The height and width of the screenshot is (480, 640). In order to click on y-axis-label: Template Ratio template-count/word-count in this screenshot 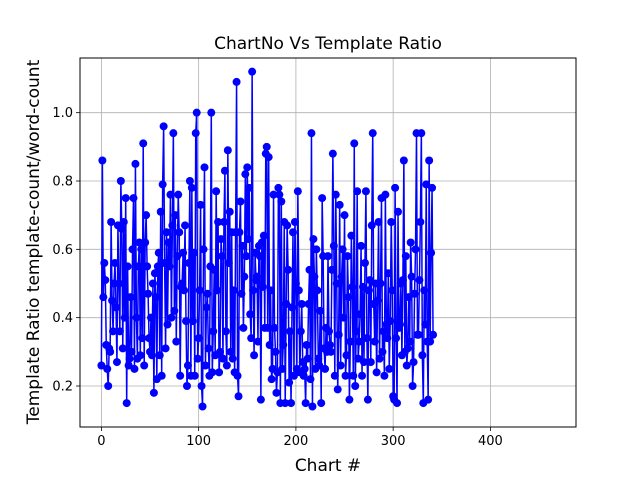, I will do `click(34, 242)`.